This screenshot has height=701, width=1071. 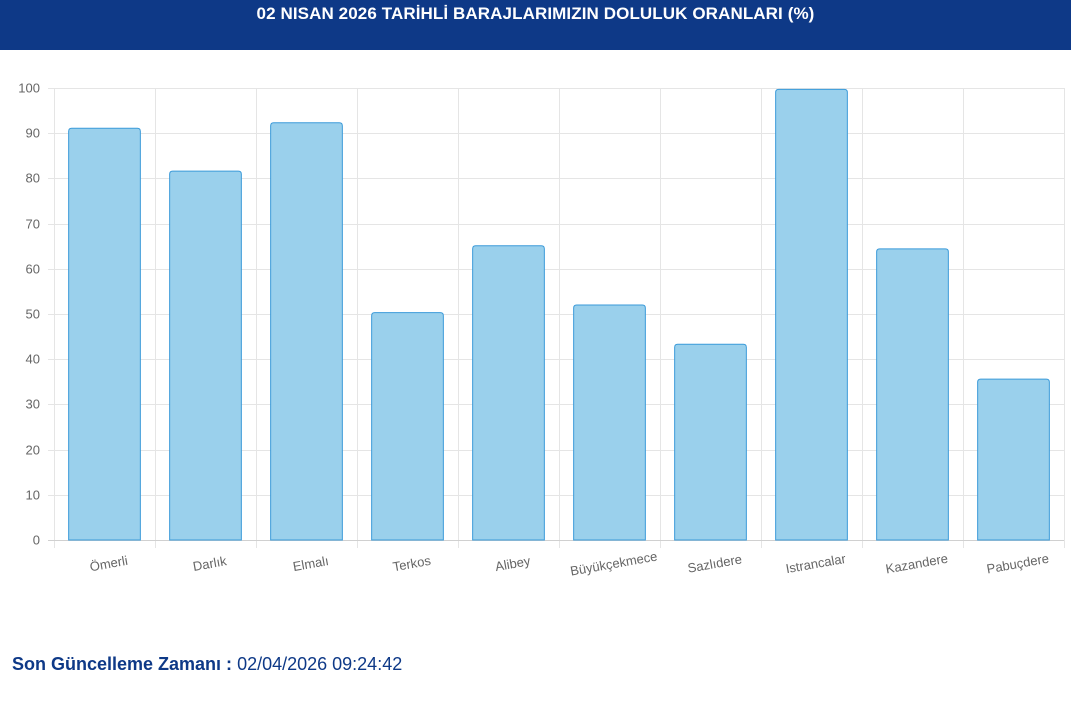 I want to click on y-axis-ticks: 0 10 20 30 40 50 60 70 80 90 100, so click(x=29, y=314).